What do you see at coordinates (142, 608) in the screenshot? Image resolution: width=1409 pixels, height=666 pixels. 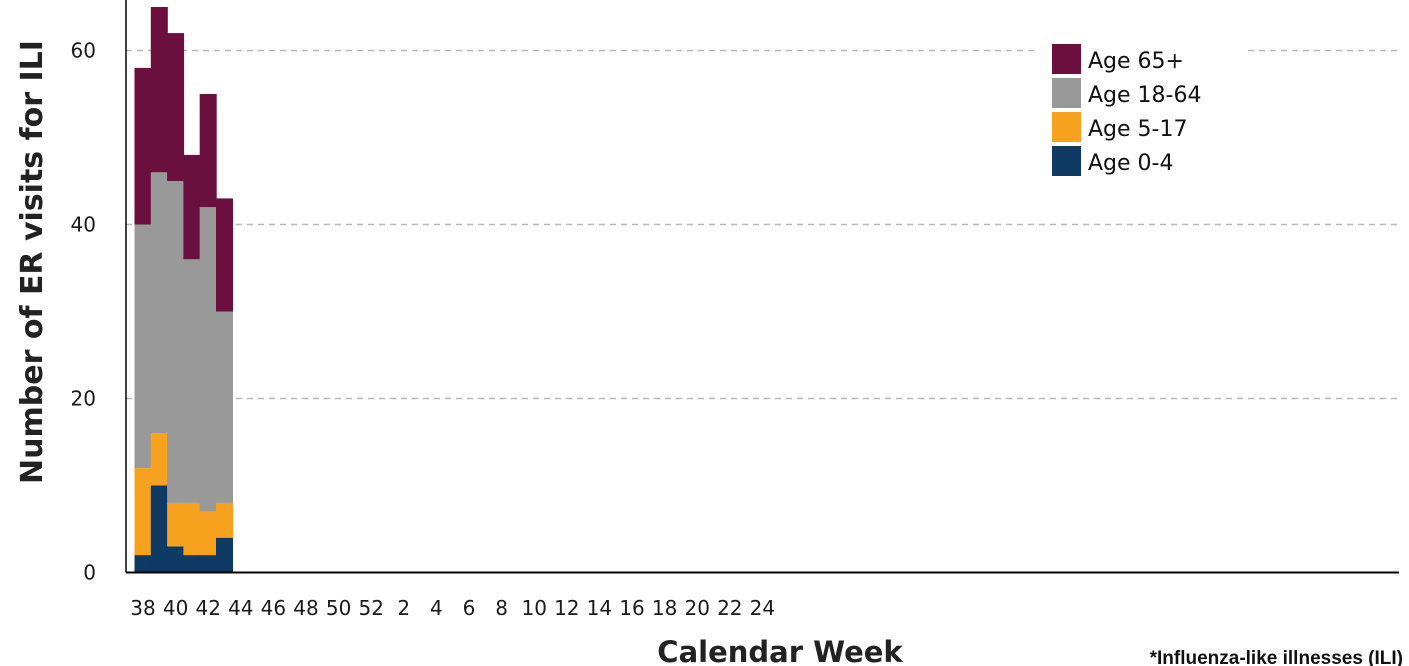 I see `x-tick-label: 38` at bounding box center [142, 608].